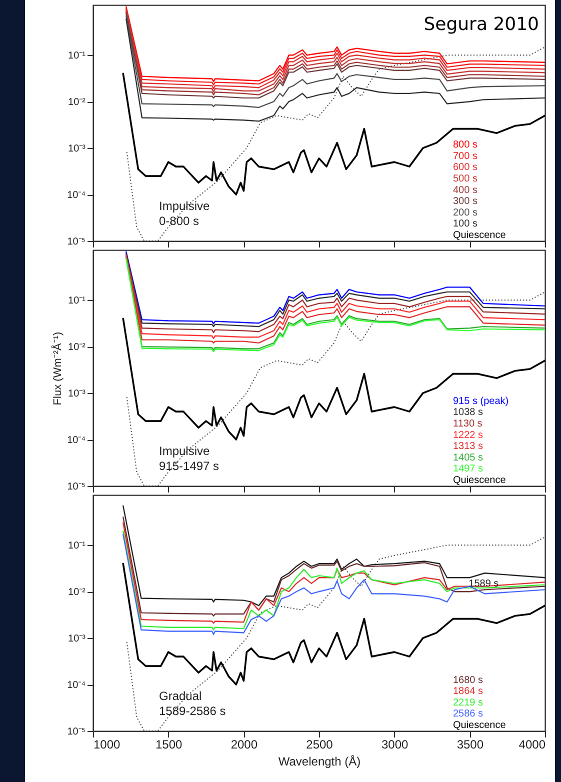 The image size is (561, 782). What do you see at coordinates (465, 179) in the screenshot?
I see `text: 500 s` at bounding box center [465, 179].